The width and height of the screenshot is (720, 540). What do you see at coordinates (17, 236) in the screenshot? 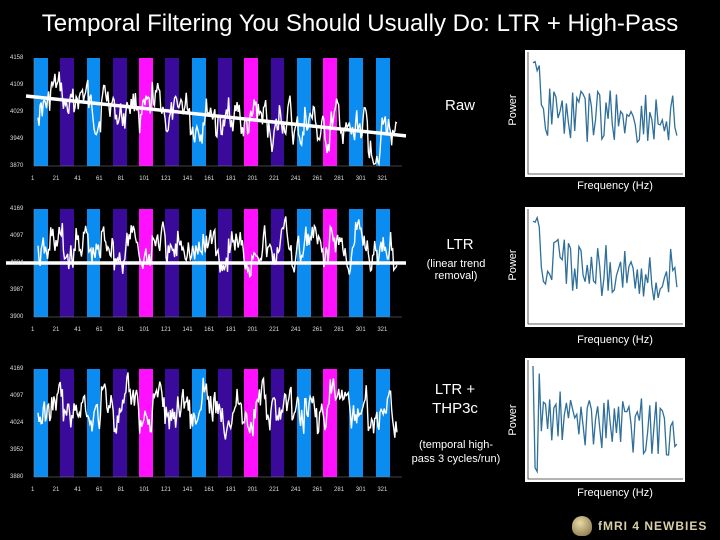
I see `y-tick-label: 4097` at bounding box center [17, 236].